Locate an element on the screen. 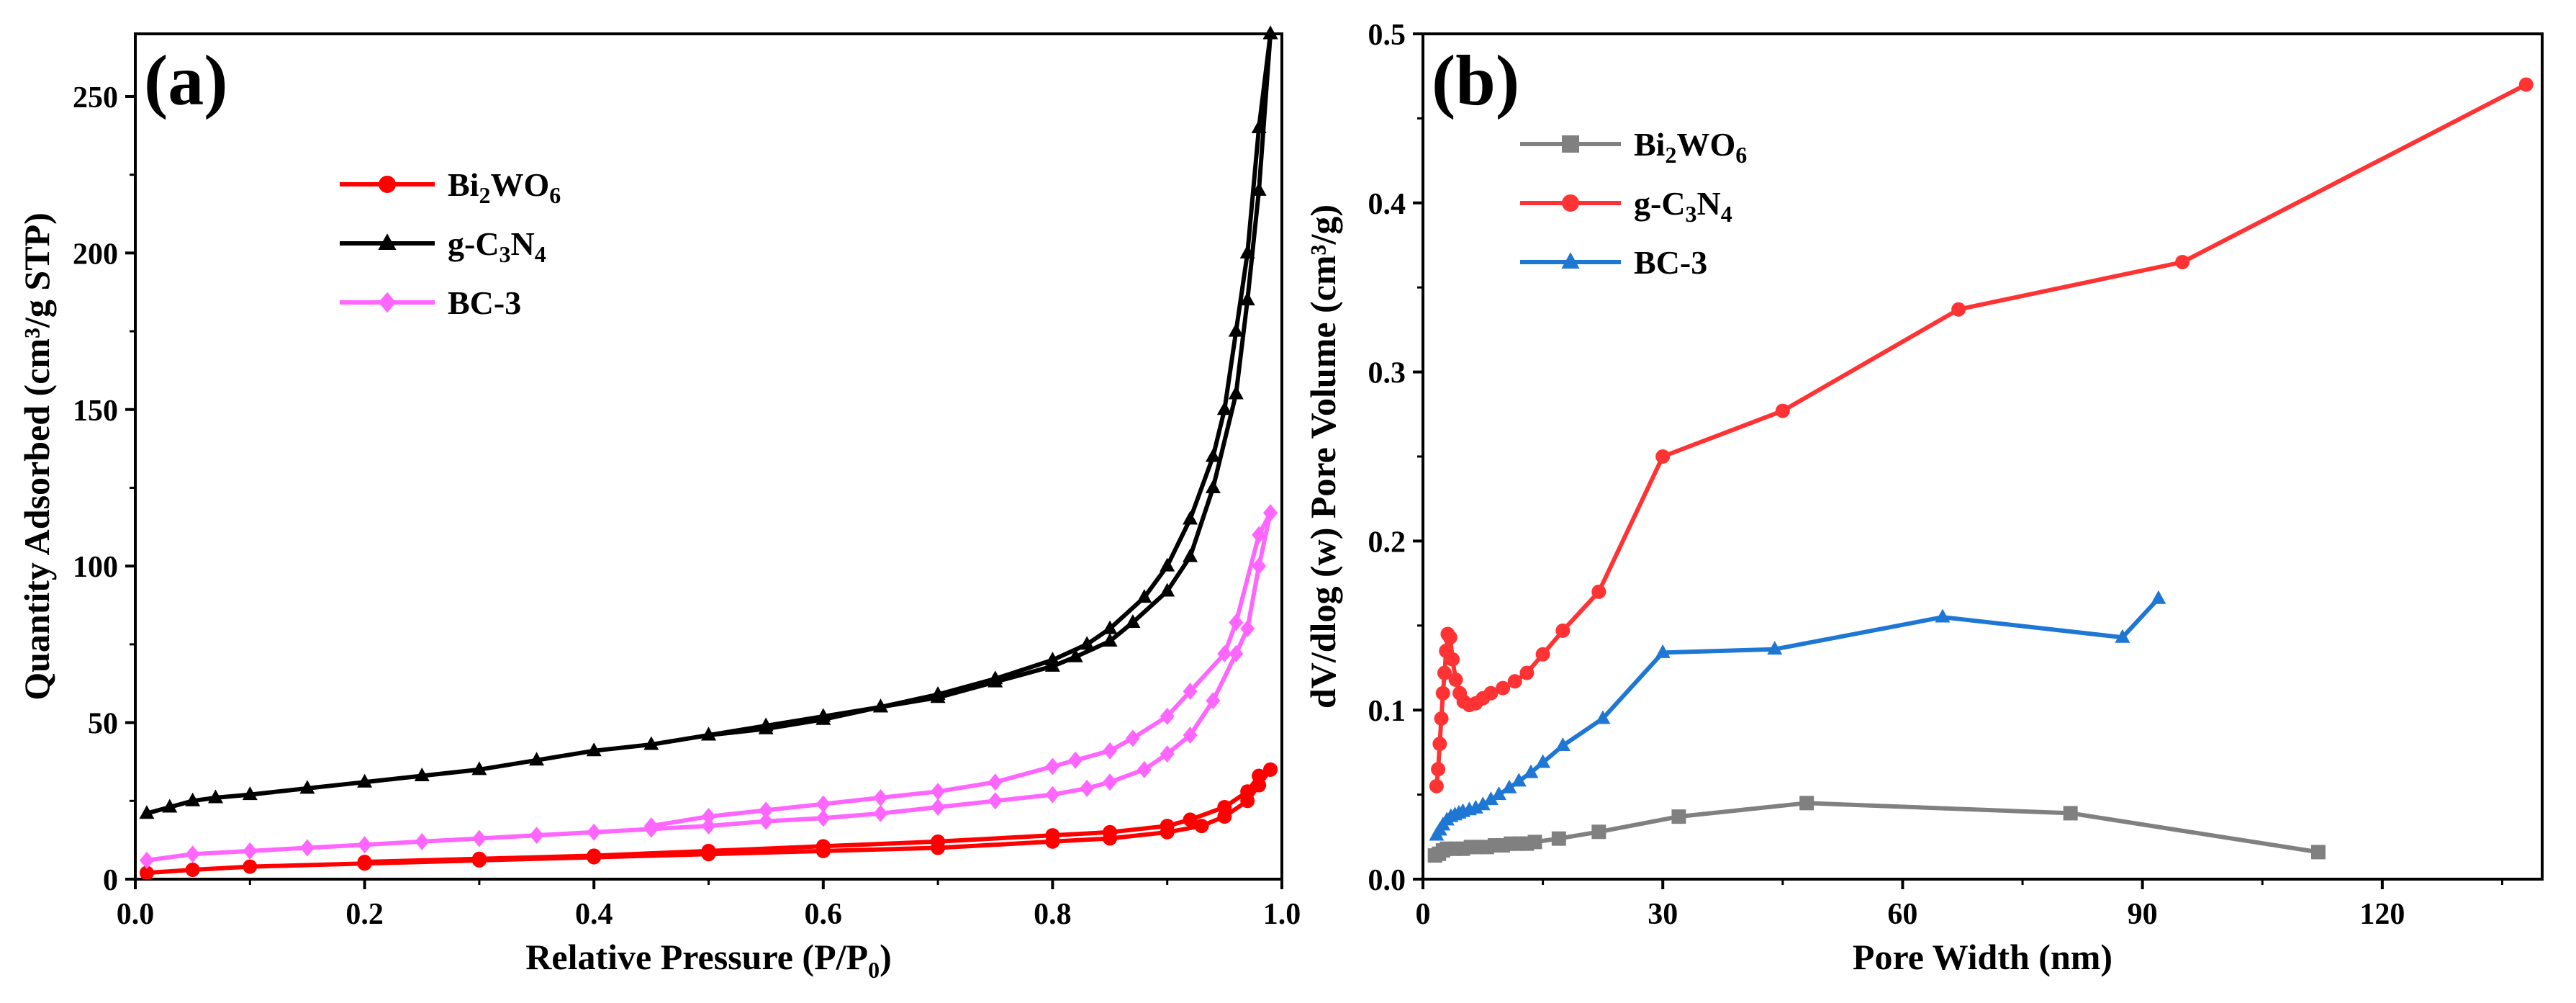 The image size is (2576, 1003). series-Bi2WO6 is located at coordinates (708, 820).